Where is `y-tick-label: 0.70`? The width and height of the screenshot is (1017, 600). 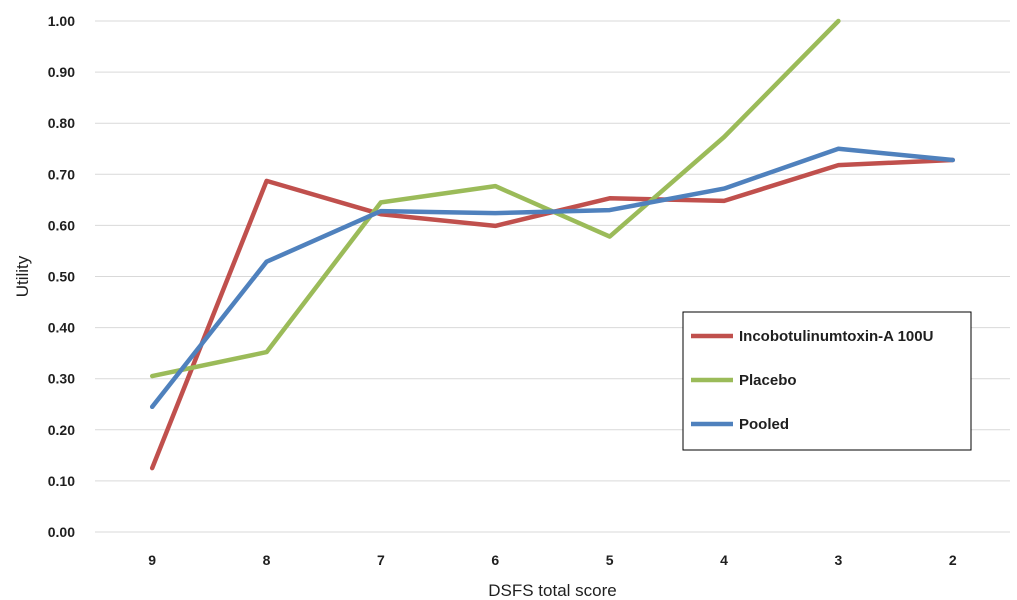
y-tick-label: 0.70 is located at coordinates (61, 174).